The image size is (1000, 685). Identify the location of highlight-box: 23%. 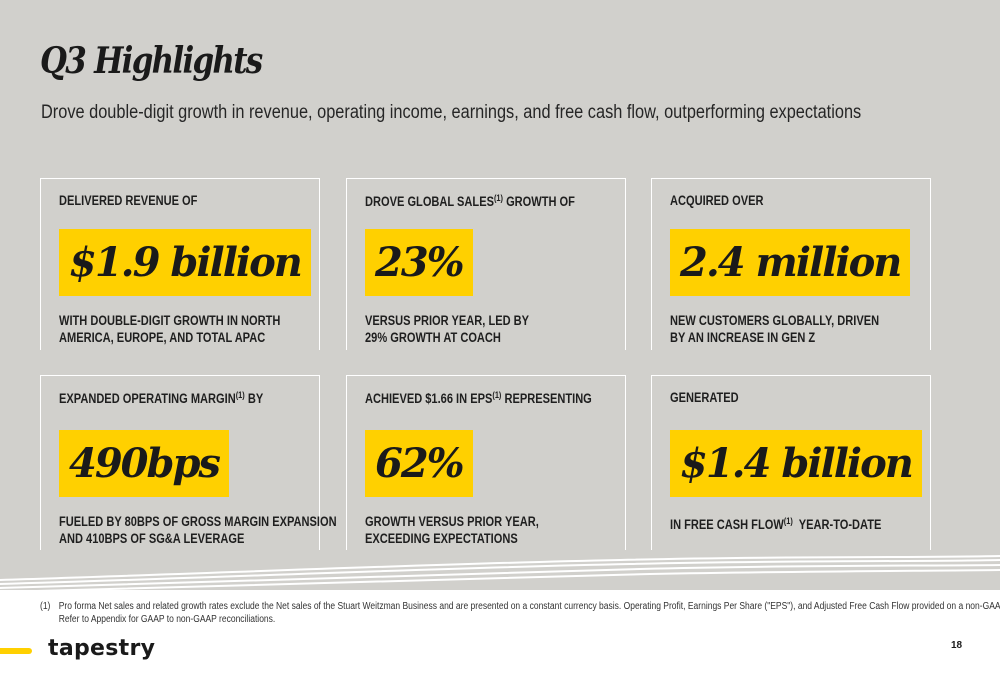
(419, 262).